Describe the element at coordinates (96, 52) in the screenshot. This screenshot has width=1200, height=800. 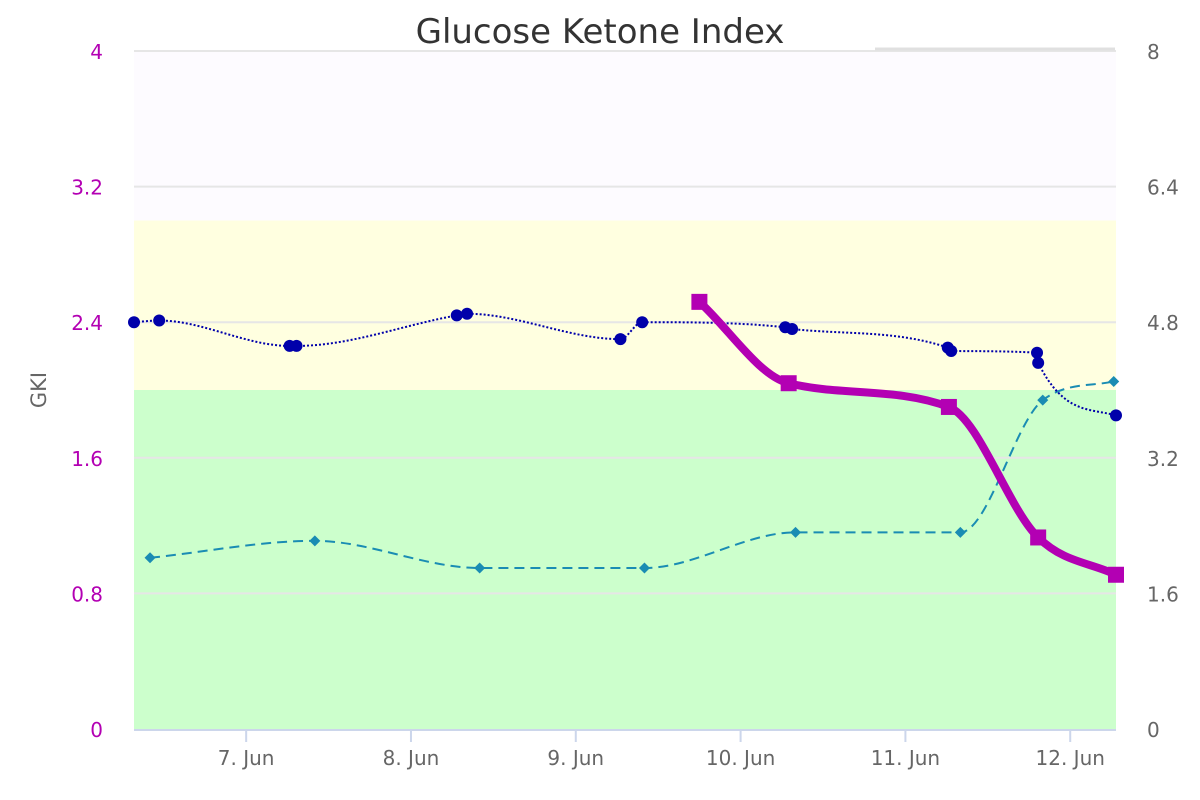
I see `y-left-tick-label: 4` at that location.